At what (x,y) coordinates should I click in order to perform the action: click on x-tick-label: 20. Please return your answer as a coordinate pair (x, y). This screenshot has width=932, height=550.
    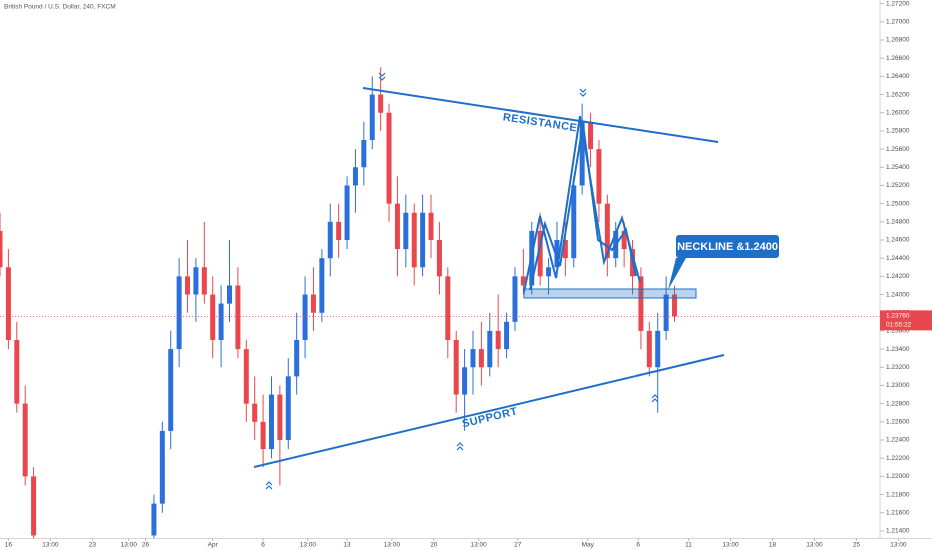
    Looking at the image, I should click on (434, 545).